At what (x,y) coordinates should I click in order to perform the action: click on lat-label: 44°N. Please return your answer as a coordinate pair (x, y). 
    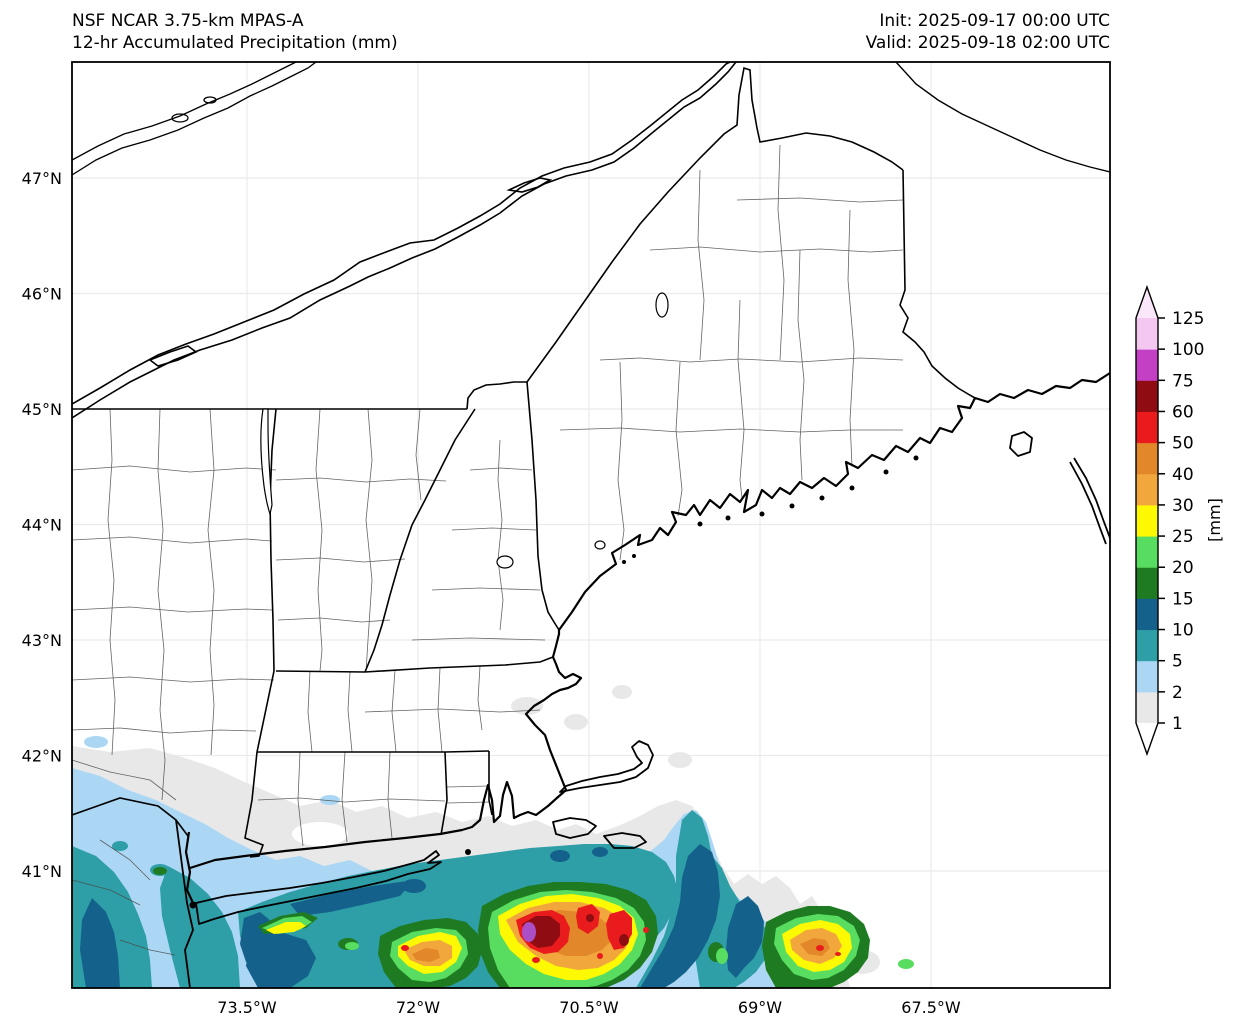
    Looking at the image, I should click on (42, 525).